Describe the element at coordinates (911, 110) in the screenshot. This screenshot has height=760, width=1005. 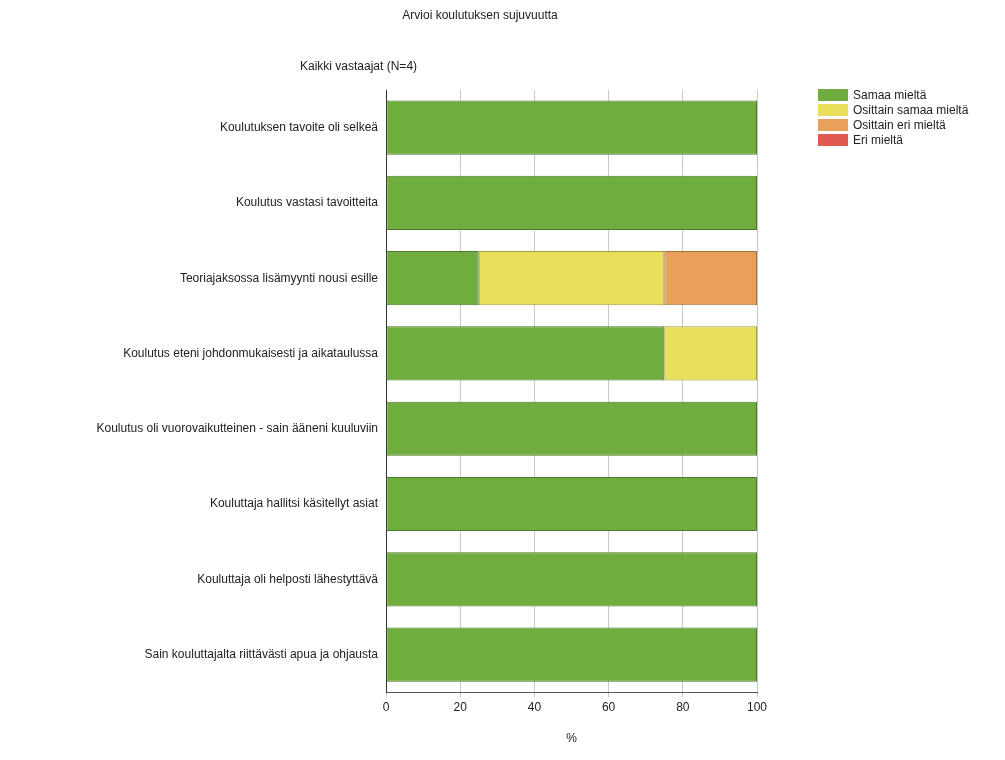
I see `legend-label: Osittain samaa mieltä` at that location.